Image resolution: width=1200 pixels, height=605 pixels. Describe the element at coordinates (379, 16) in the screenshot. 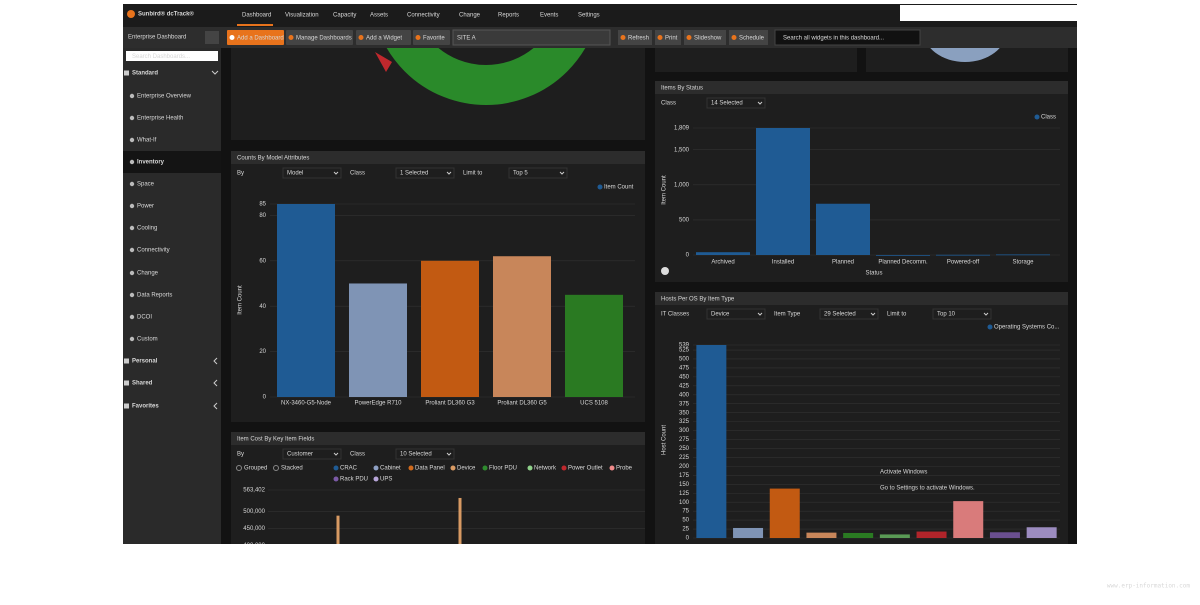

I see `nav-item: Assets` at that location.